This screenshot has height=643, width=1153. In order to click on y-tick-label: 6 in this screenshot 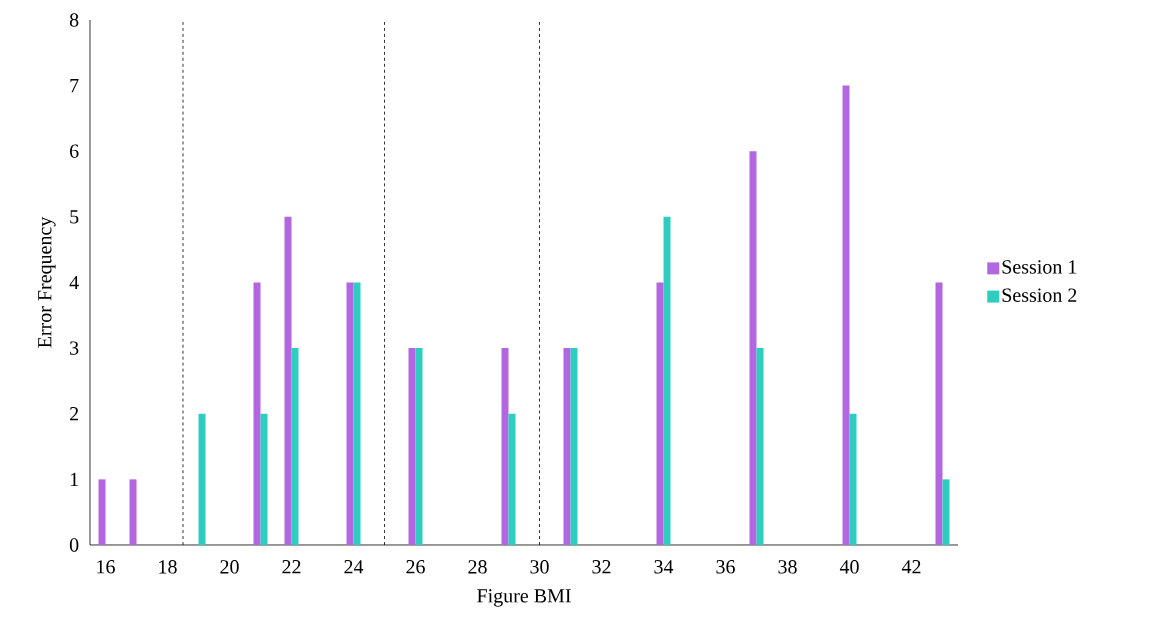, I will do `click(74, 151)`.